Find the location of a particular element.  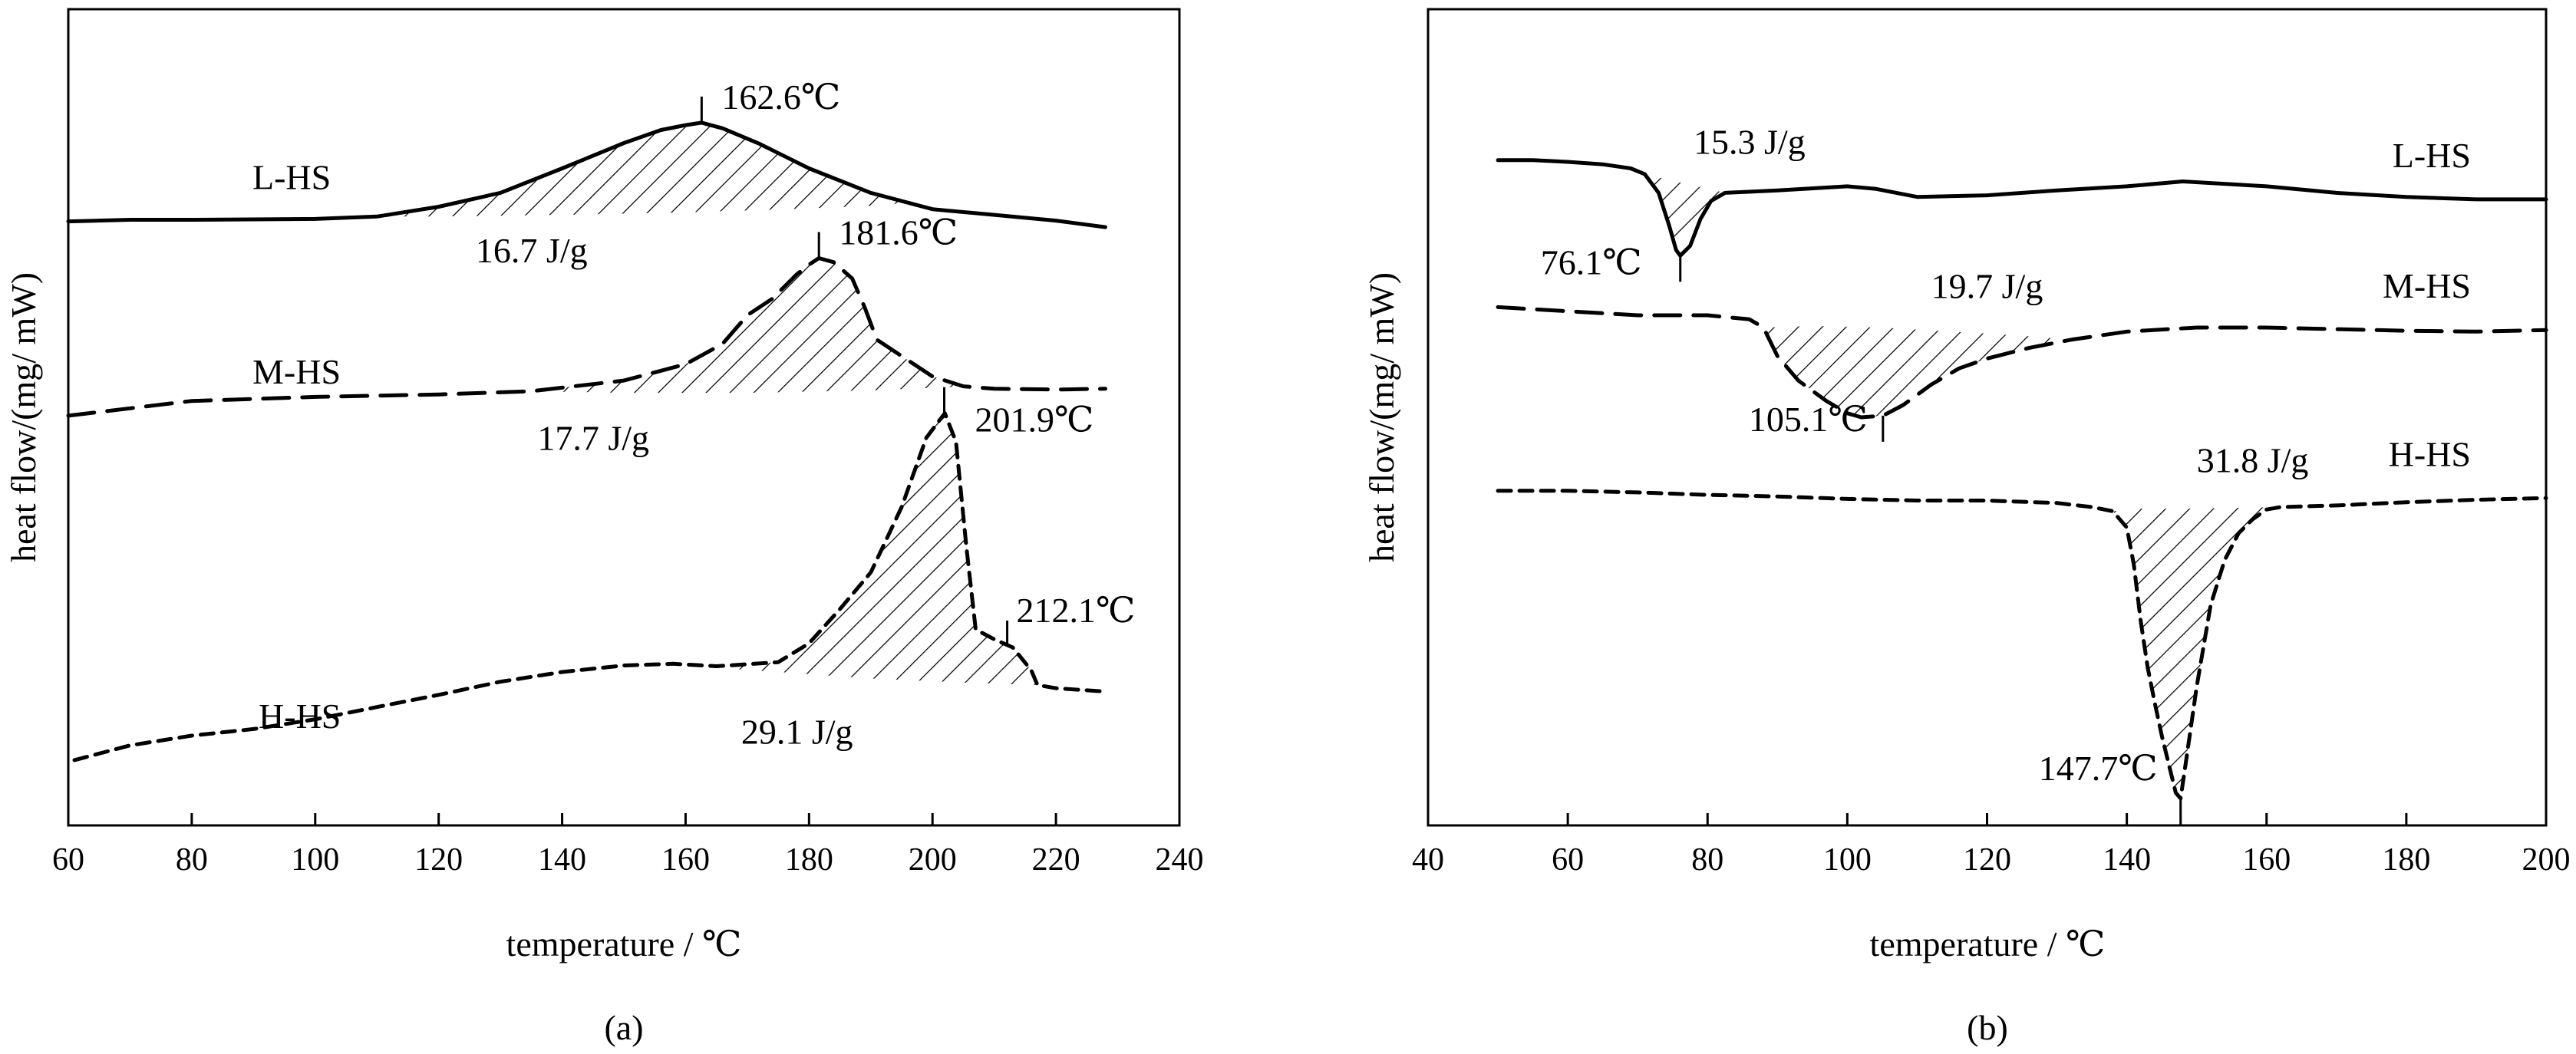

panel-a-x-ticks: 60 80 100 120 140 160 180 200 220 240 is located at coordinates (628, 845).